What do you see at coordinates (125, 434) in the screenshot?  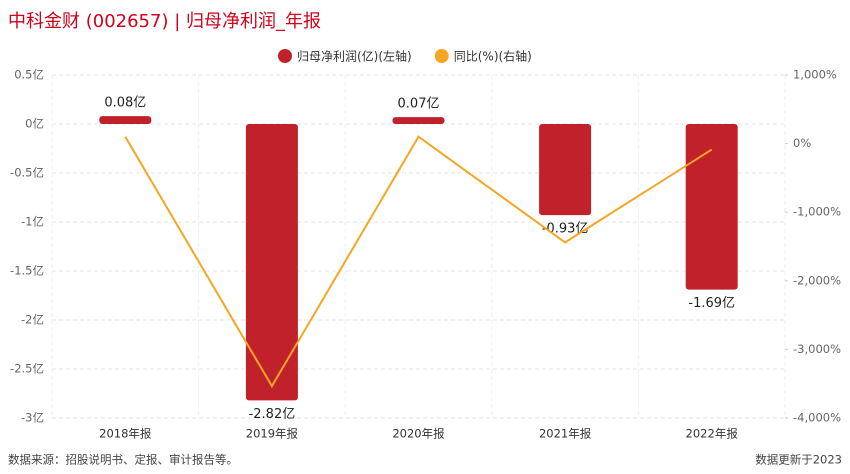 I see `x-tick-label: 2018年报` at bounding box center [125, 434].